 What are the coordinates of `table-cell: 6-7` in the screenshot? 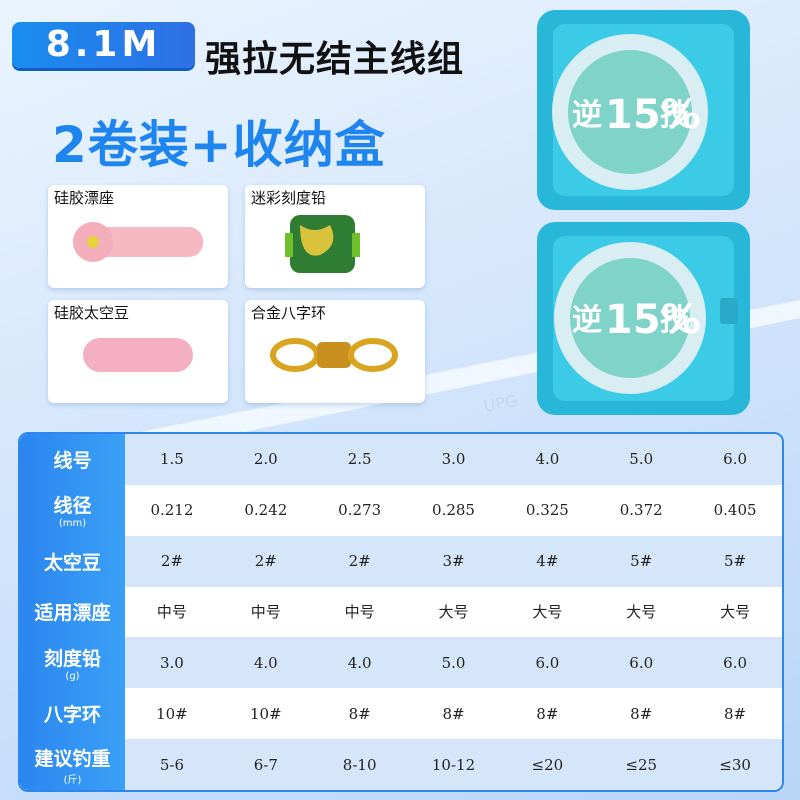 It's located at (265, 764).